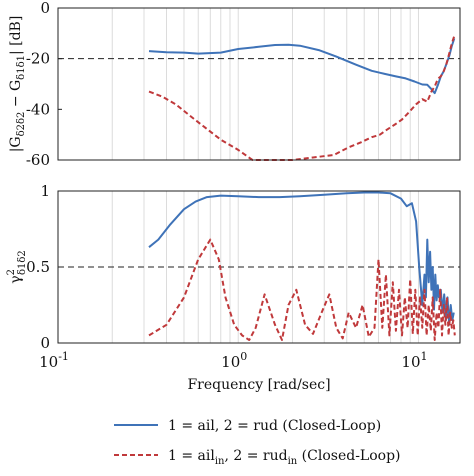 Image resolution: width=474 pixels, height=476 pixels. Describe the element at coordinates (44, 84) in the screenshot. I see `top-y-tick-labels: 0 -20 -40 -60` at that location.